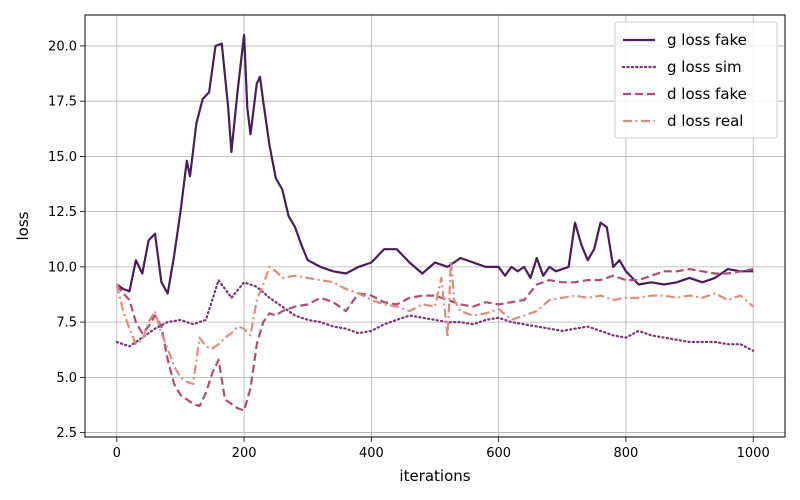 The height and width of the screenshot is (500, 800). I want to click on legend-box, so click(696, 80).